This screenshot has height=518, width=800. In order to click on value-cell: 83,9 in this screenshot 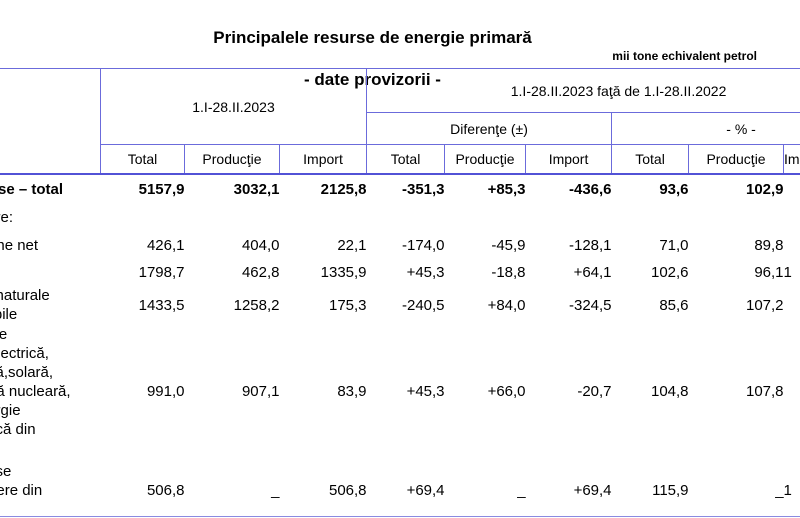, I will do `click(352, 391)`.